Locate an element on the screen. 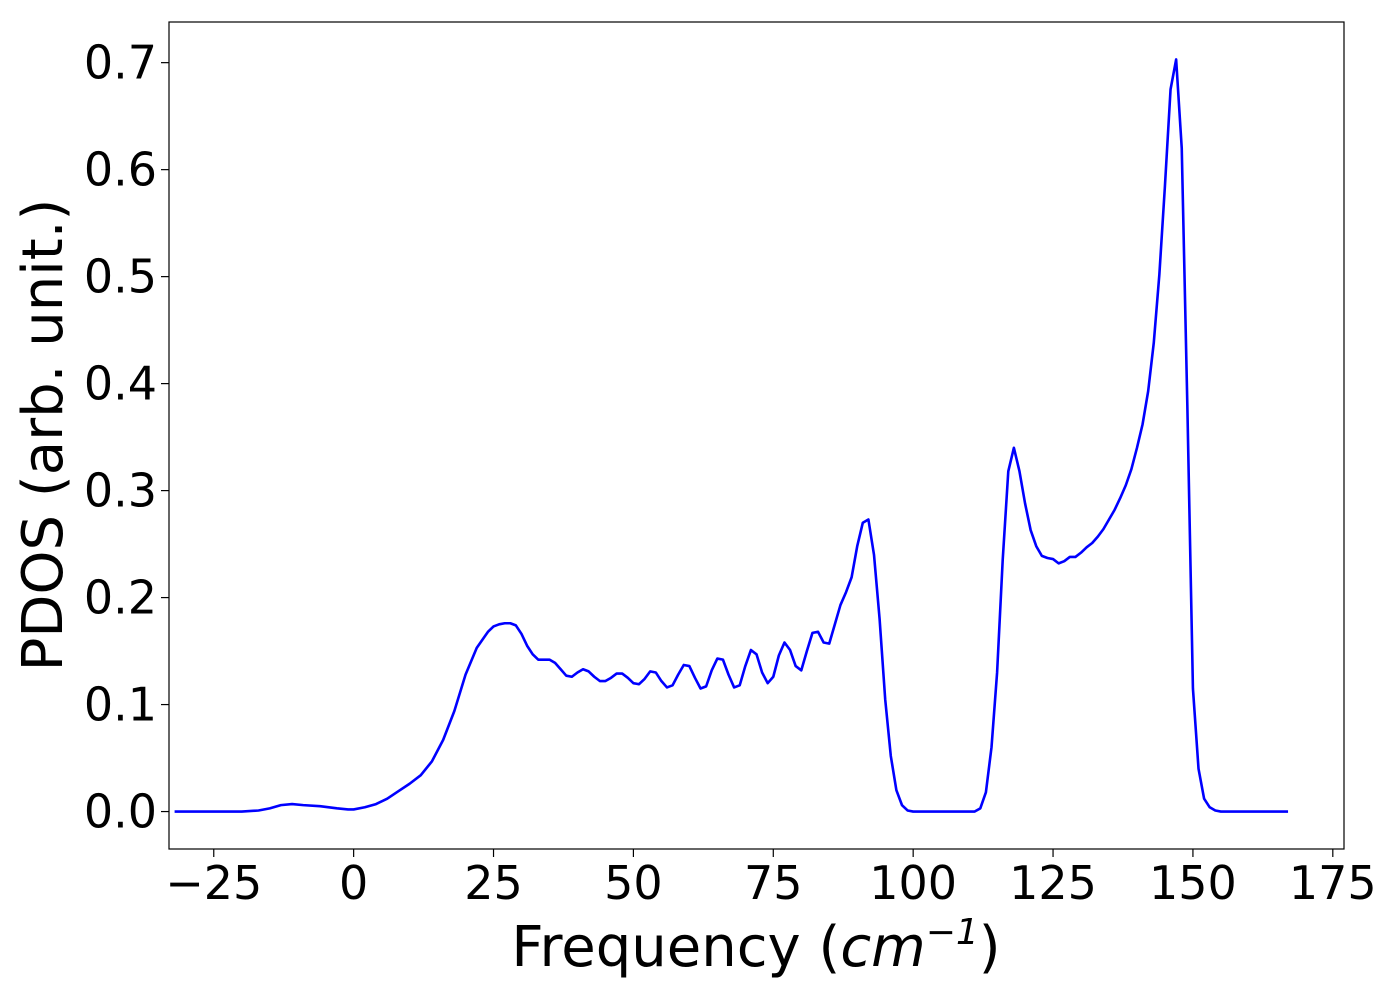 This screenshot has height=1000, width=1400. x-axis: −25 0 25 50 75 100 125 150 175 is located at coordinates (771, 879).